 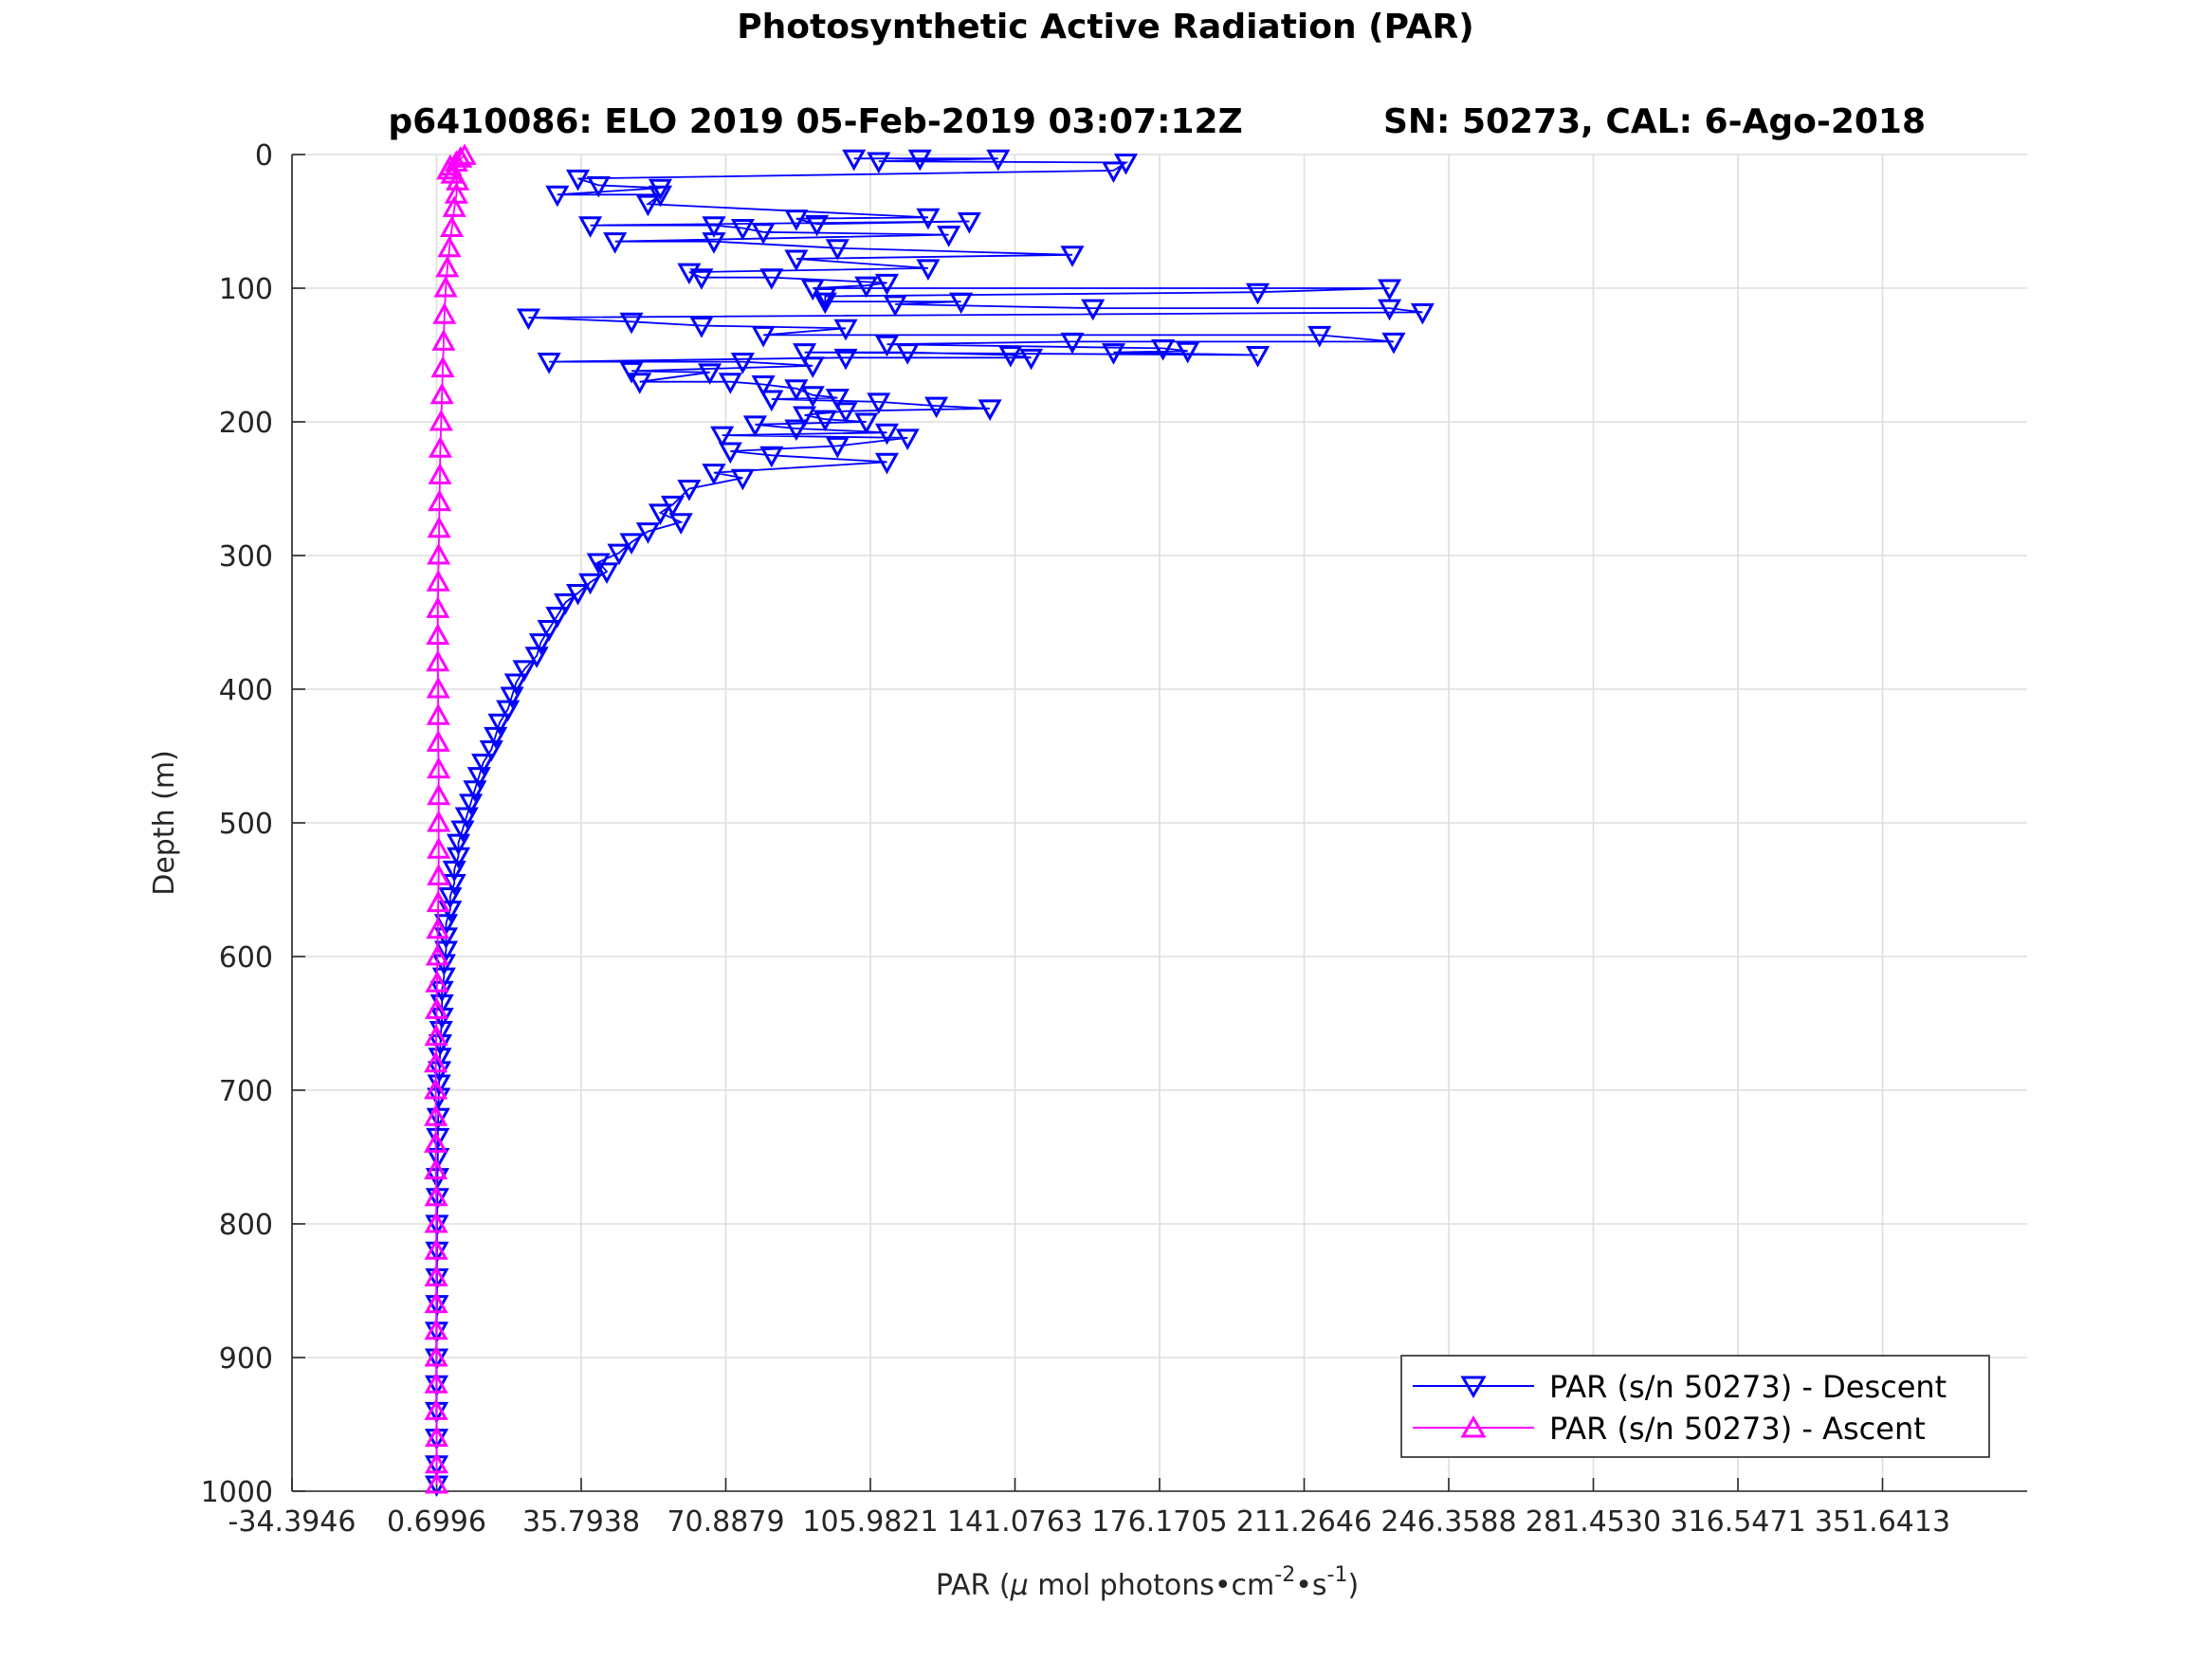 What do you see at coordinates (246, 690) in the screenshot?
I see `y-tick-label: 400` at bounding box center [246, 690].